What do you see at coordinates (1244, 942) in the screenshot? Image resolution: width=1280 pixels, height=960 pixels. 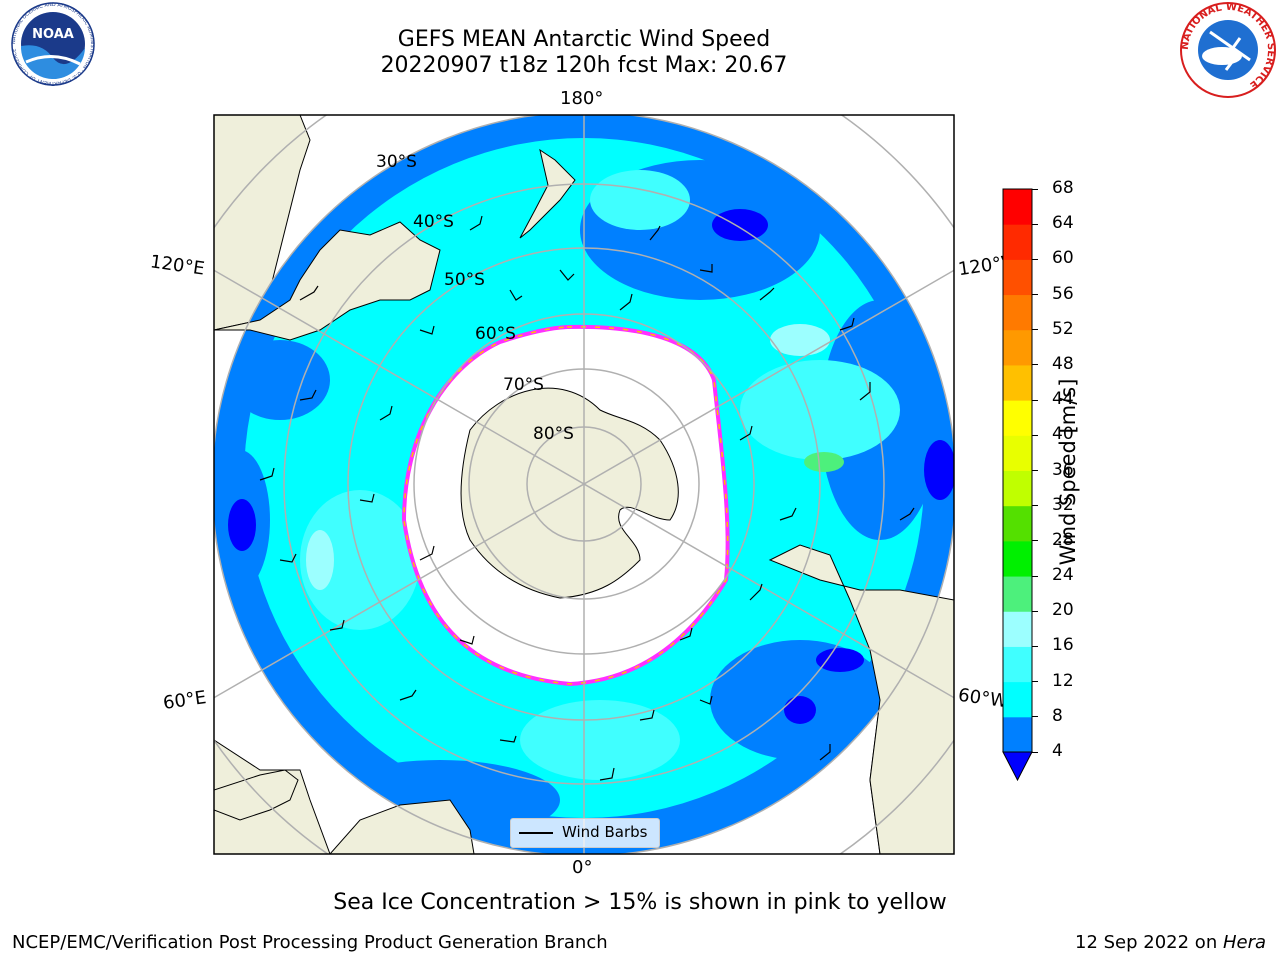 I see `footer-host: Hera` at bounding box center [1244, 942].